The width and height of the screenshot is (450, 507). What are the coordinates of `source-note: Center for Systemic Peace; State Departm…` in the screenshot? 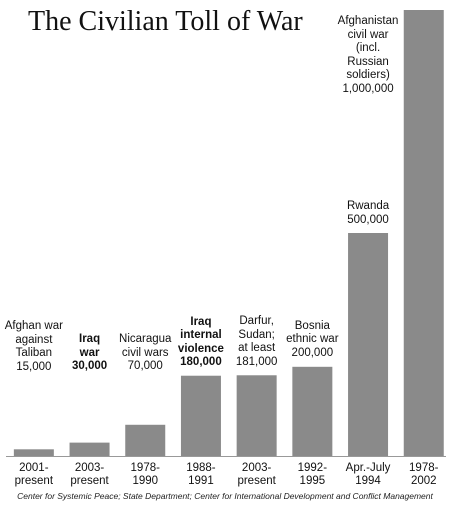 It's located at (225, 496).